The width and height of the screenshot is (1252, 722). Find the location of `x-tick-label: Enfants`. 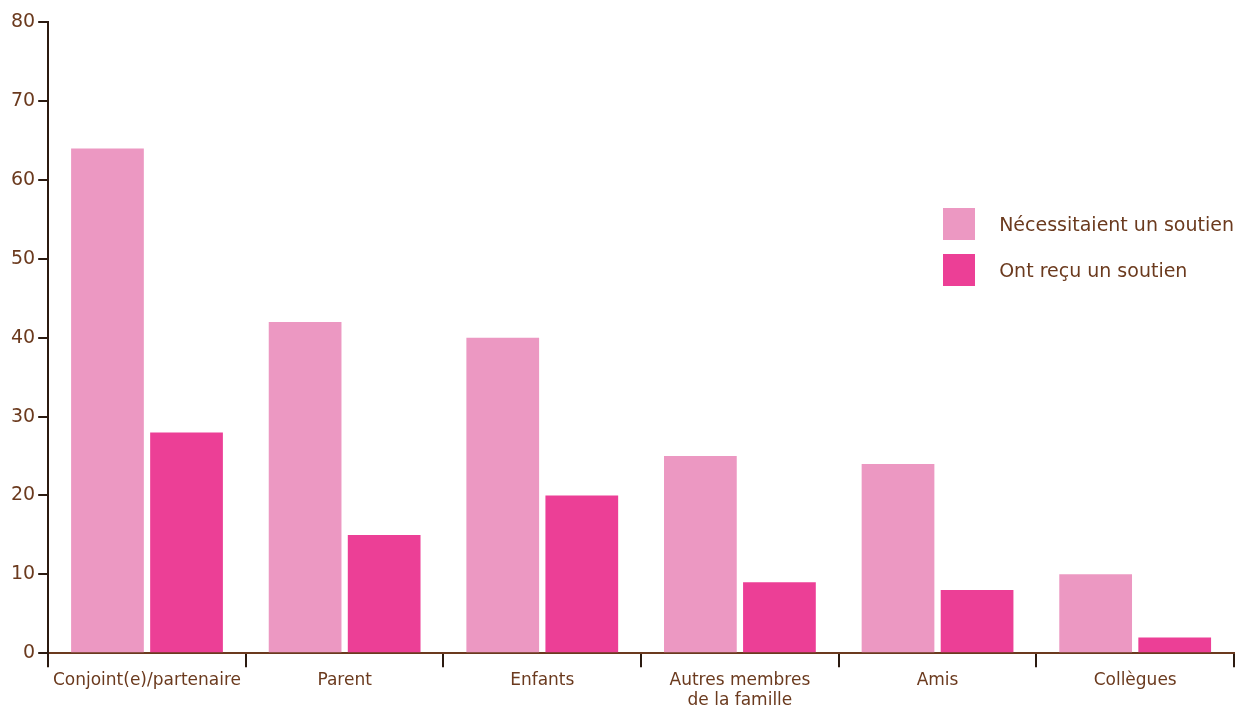

x-tick-label: Enfants is located at coordinates (542, 678).